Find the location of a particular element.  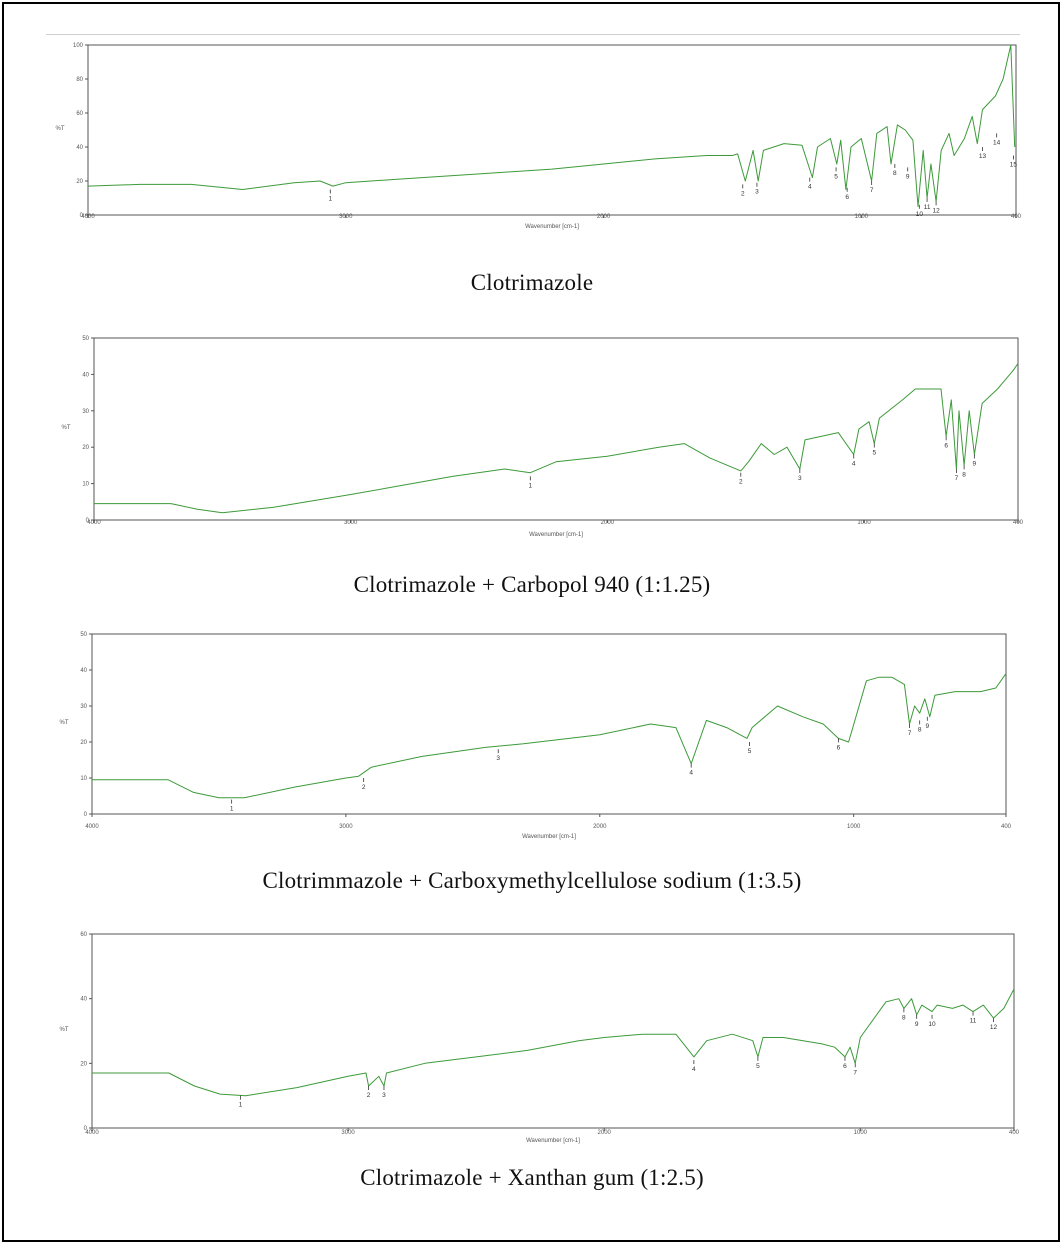

peak-label: 13 is located at coordinates (983, 156).